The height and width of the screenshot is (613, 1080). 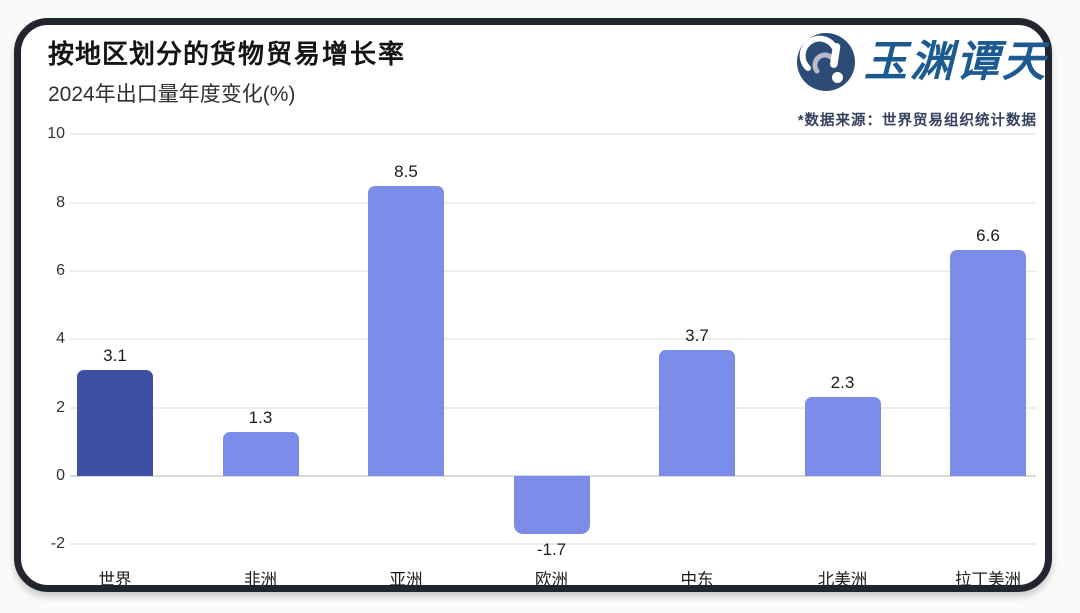 I want to click on y-axis-tick-8: 8, so click(x=60, y=202).